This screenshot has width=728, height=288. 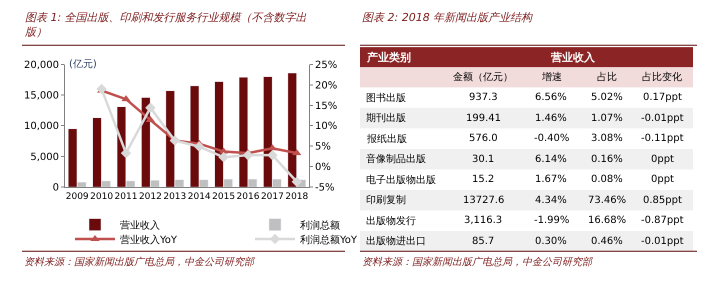 What do you see at coordinates (483, 138) in the screenshot?
I see `data-label: 576.0` at bounding box center [483, 138].